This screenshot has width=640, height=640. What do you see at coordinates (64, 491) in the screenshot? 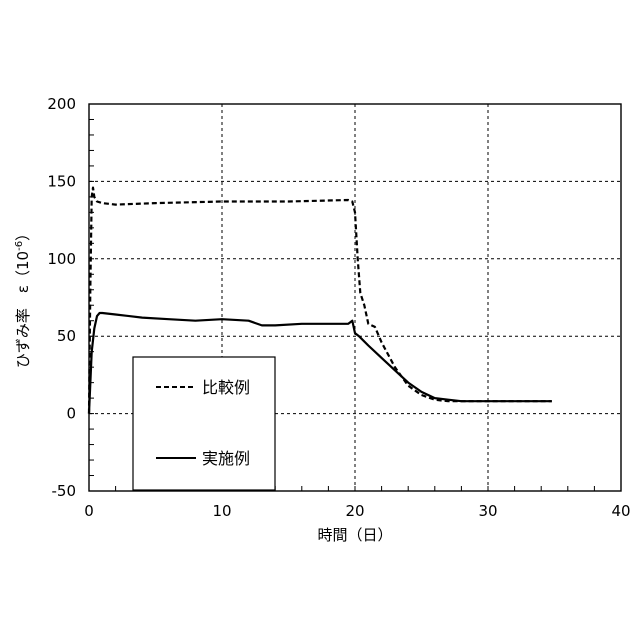
I see `y-tick-label: -50` at bounding box center [64, 491].